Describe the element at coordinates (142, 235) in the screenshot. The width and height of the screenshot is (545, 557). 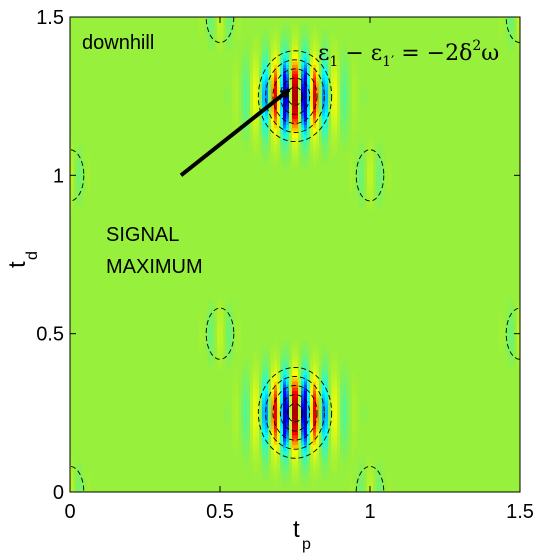
I see `annotation-line-1: SIGNAL` at that location.